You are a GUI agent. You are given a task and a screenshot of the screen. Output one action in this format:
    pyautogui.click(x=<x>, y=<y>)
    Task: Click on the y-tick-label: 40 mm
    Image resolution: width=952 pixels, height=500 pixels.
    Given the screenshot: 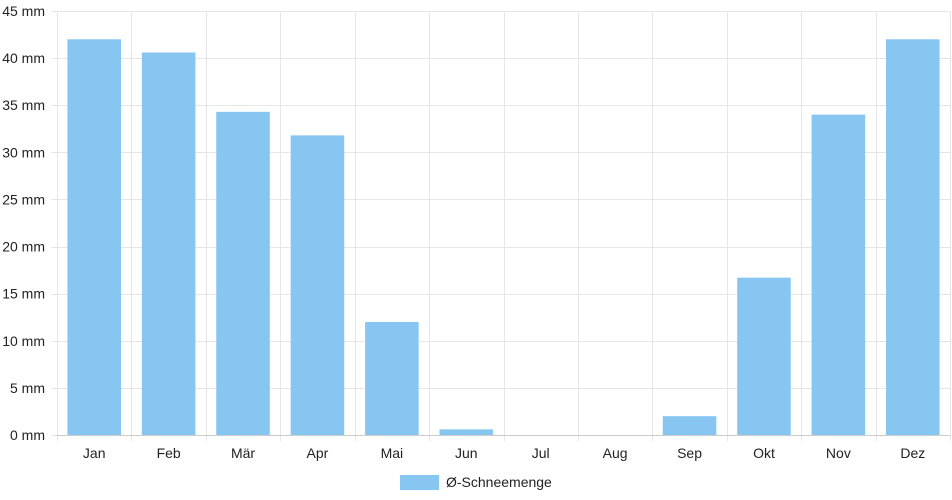 What is the action you would take?
    pyautogui.click(x=23, y=58)
    